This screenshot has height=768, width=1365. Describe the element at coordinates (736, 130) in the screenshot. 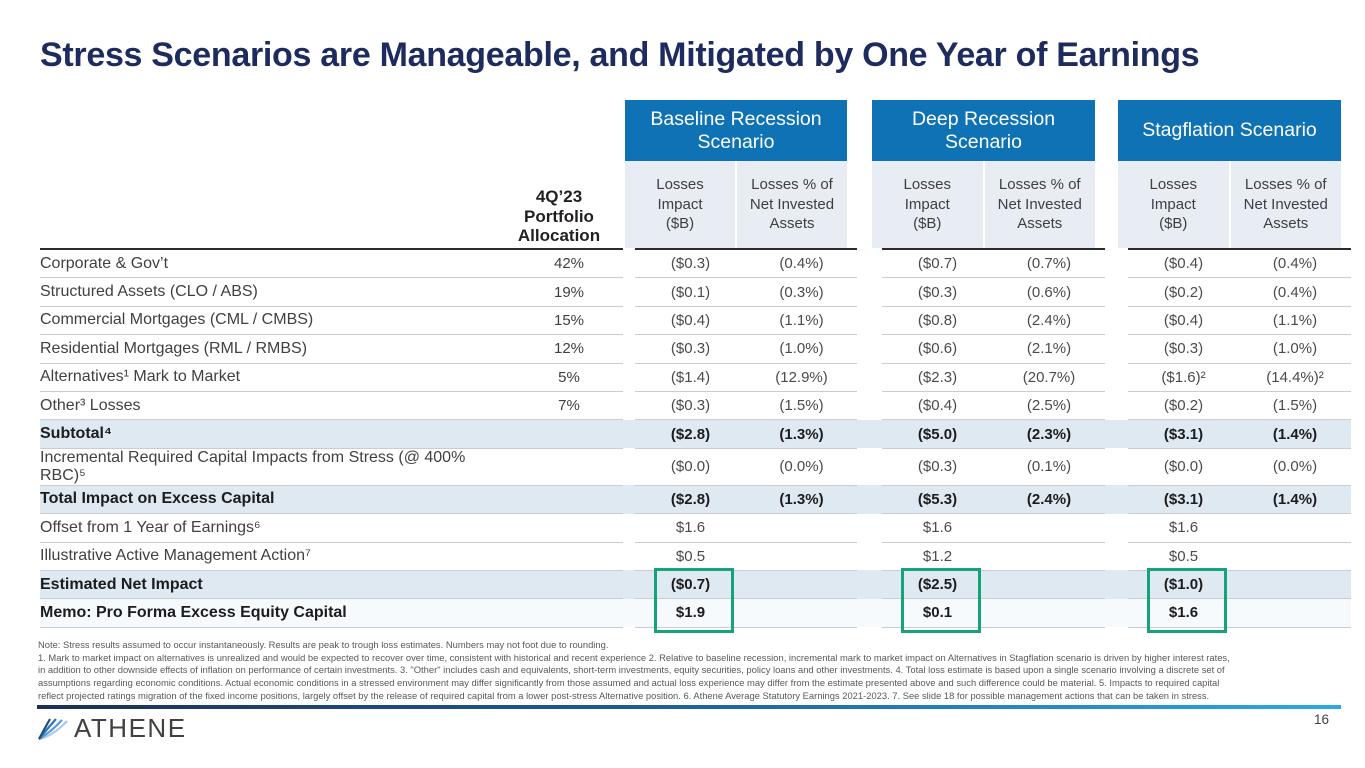

I see `scenario-header-label: Baseline Recession Scenario` at that location.